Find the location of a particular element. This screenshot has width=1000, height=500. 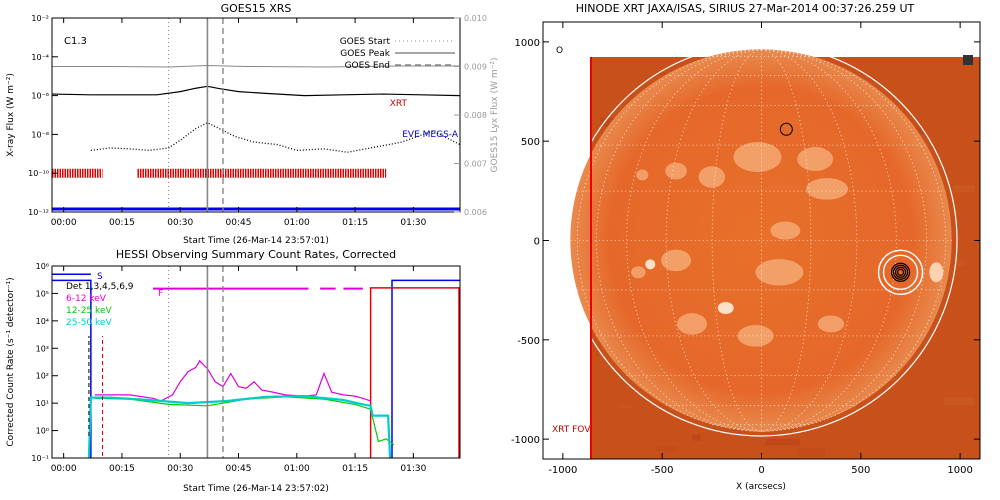

xrt-y-tick-label: -500 is located at coordinates (528, 341).